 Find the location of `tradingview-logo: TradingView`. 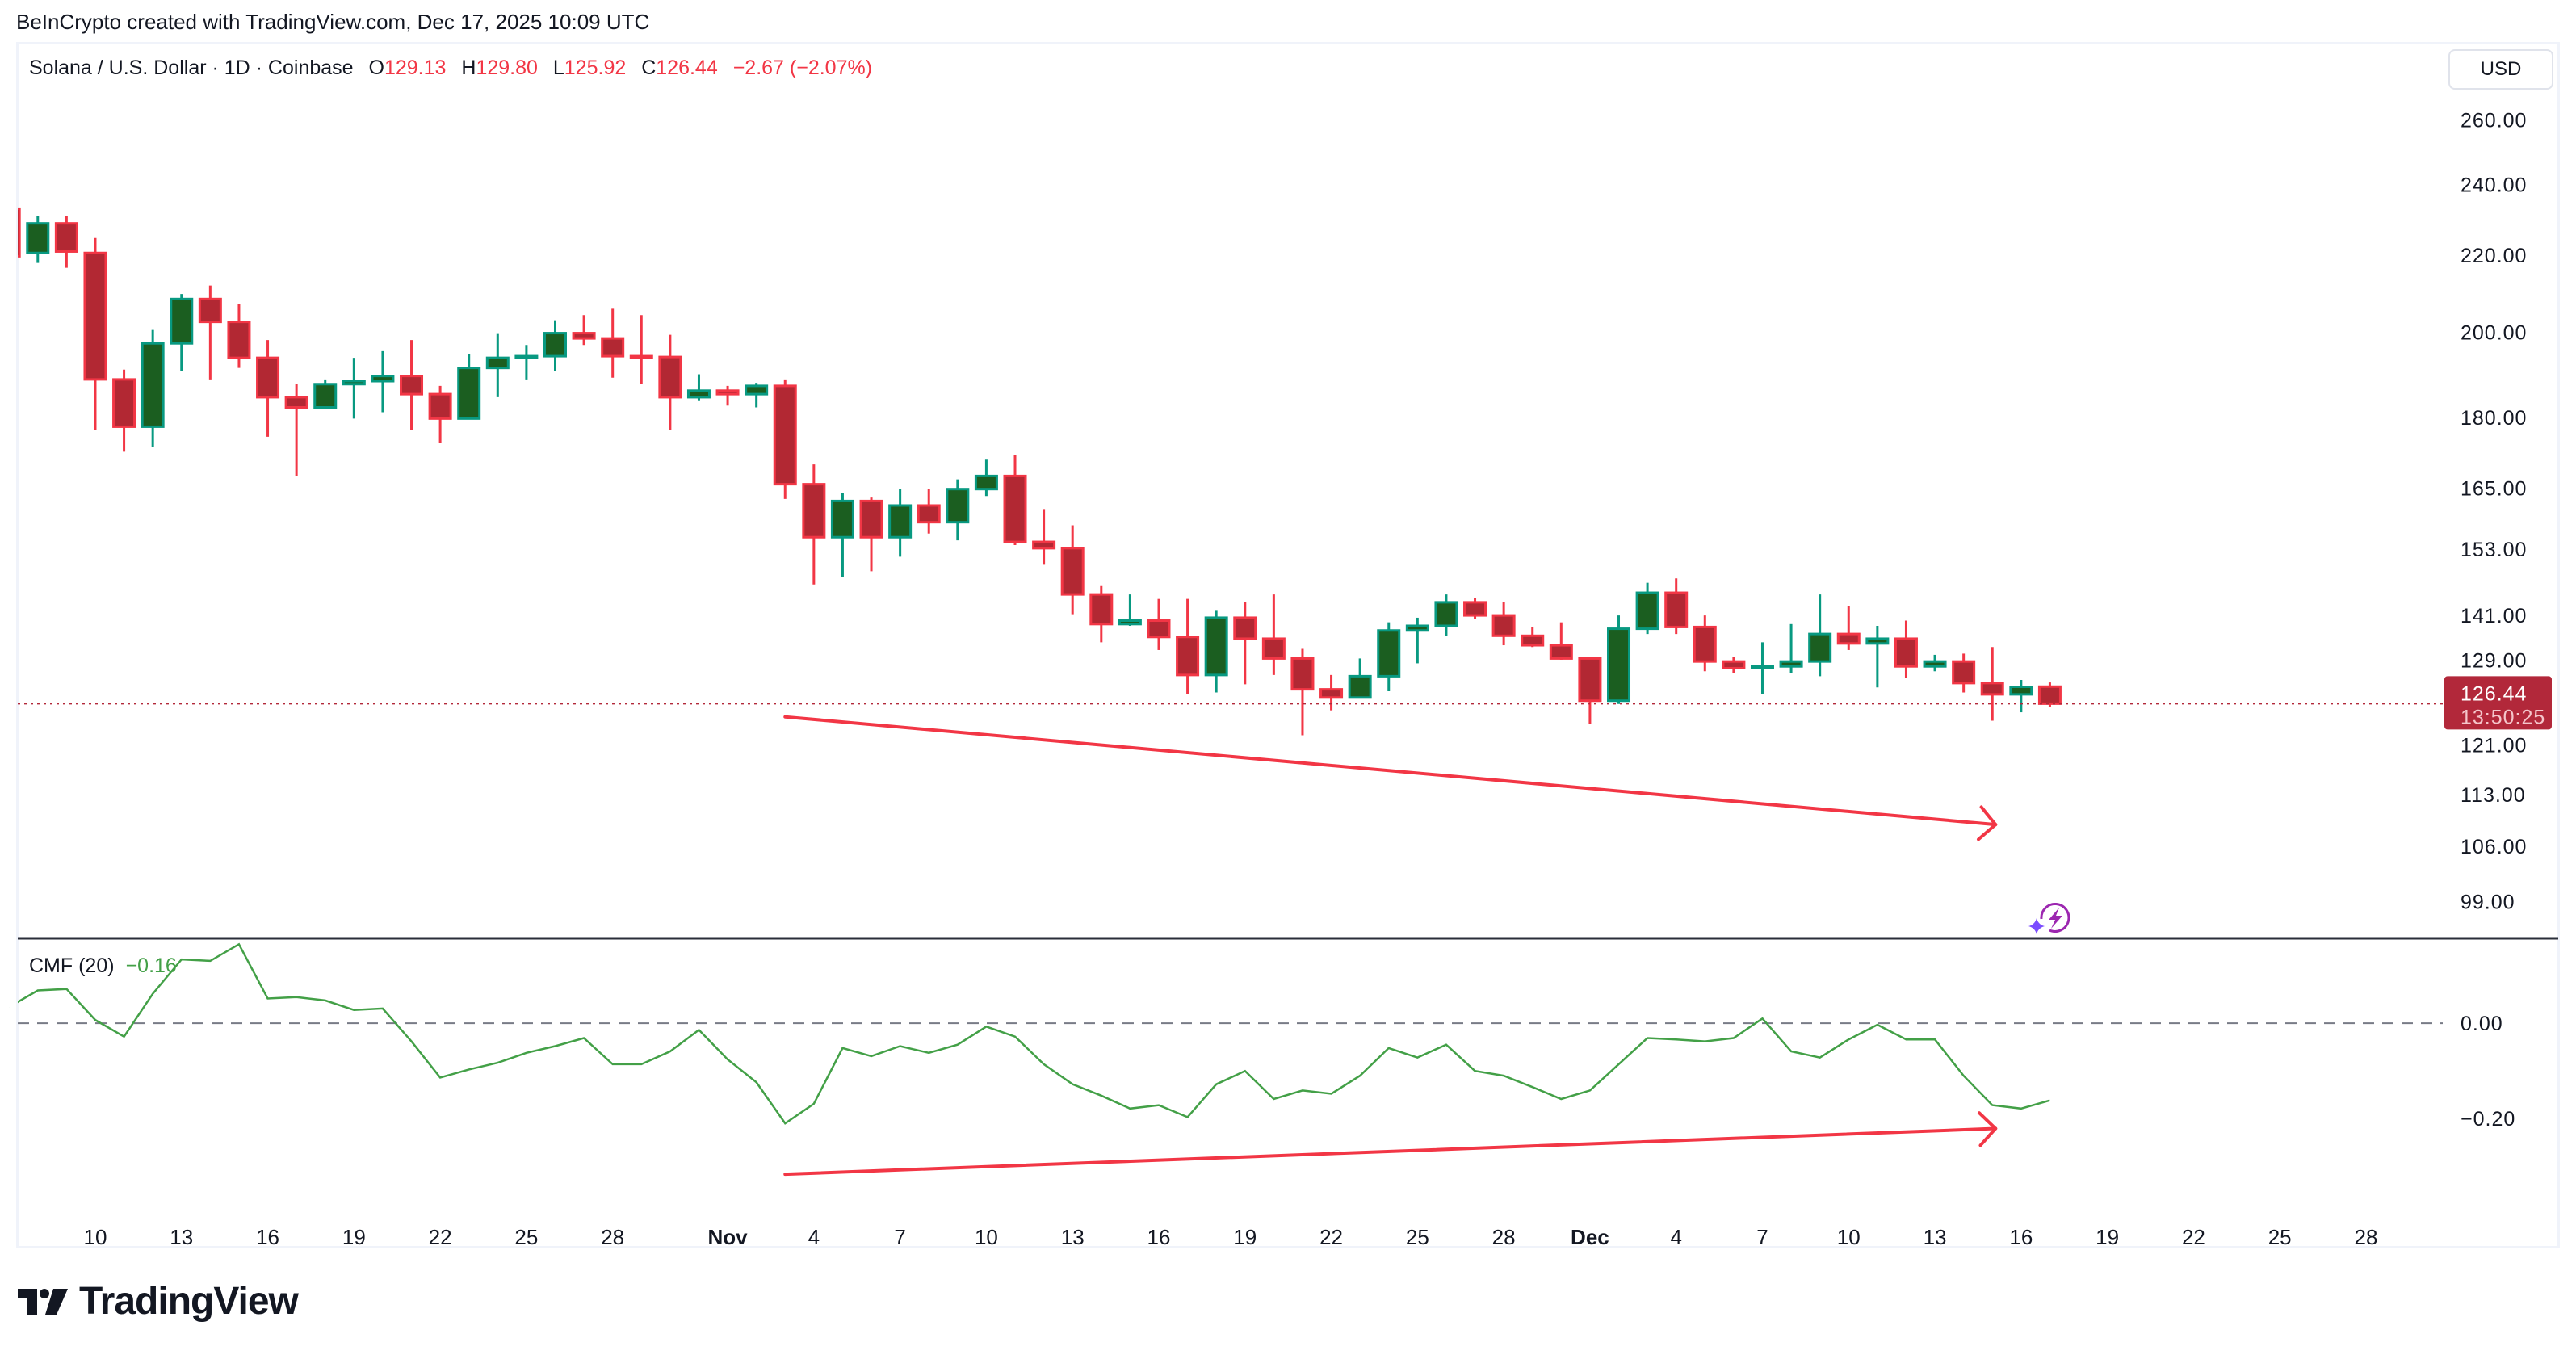

tradingview-logo: TradingView is located at coordinates (158, 1301).